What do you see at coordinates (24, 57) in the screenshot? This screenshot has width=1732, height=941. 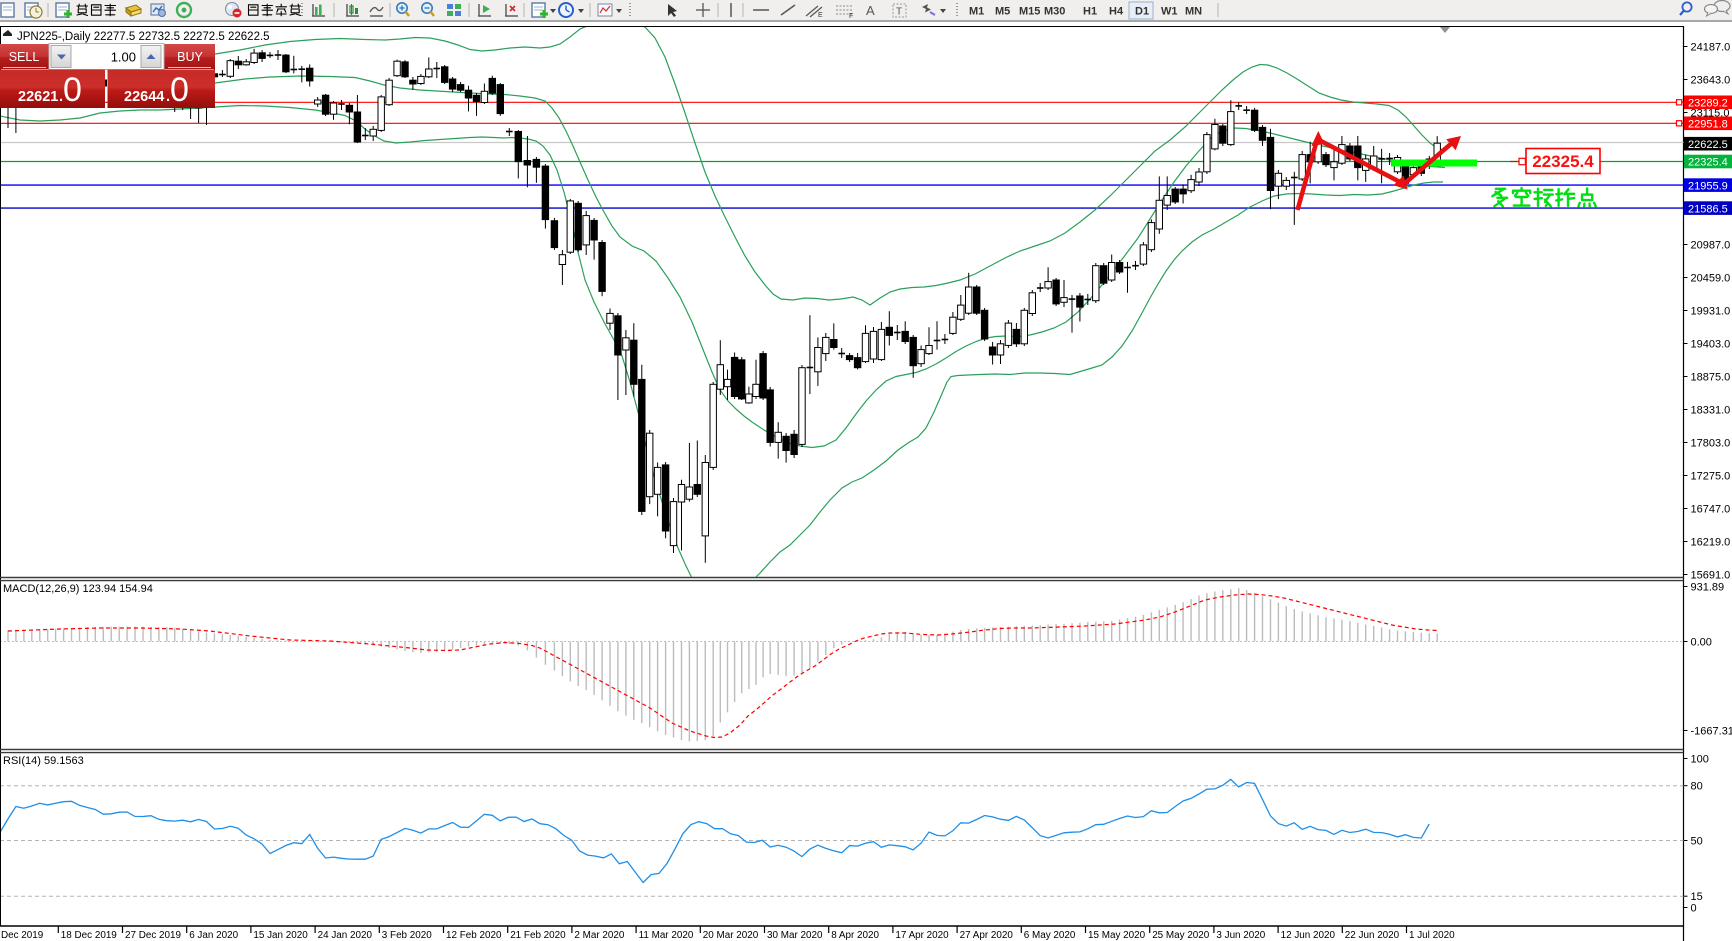 I see `svg-text: SELL` at bounding box center [24, 57].